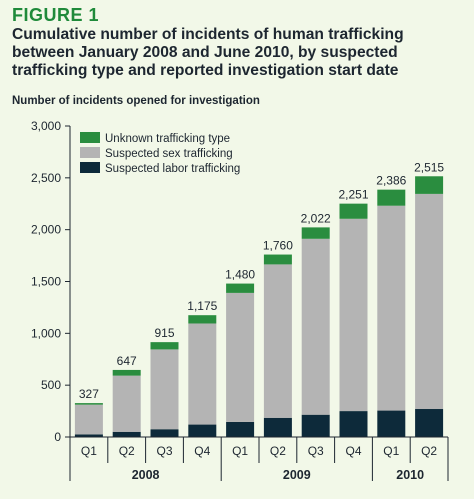 This screenshot has height=499, width=474. What do you see at coordinates (56, 15) in the screenshot?
I see `figure-label: FIGURE 1` at bounding box center [56, 15].